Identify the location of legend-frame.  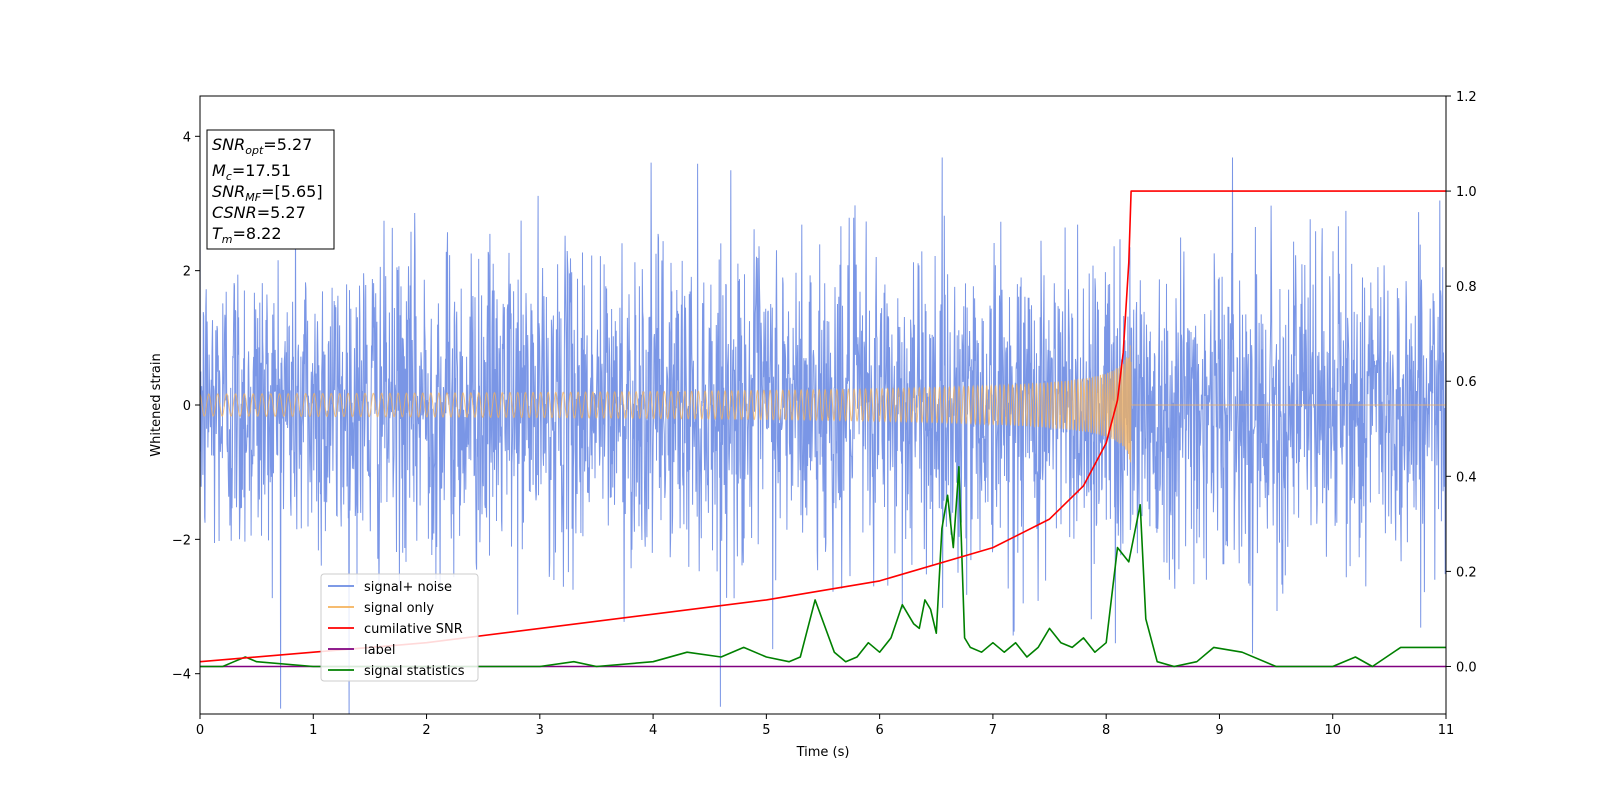
(399, 627).